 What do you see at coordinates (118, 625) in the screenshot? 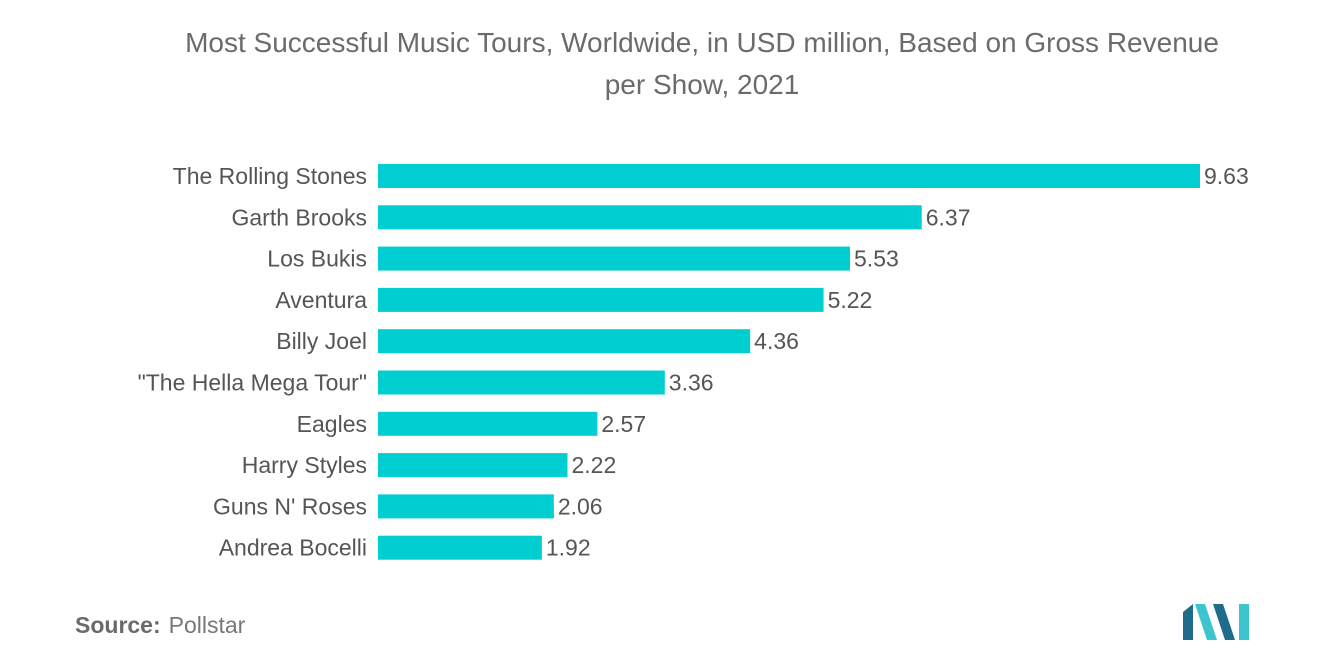
I see `source-label: Source:` at bounding box center [118, 625].